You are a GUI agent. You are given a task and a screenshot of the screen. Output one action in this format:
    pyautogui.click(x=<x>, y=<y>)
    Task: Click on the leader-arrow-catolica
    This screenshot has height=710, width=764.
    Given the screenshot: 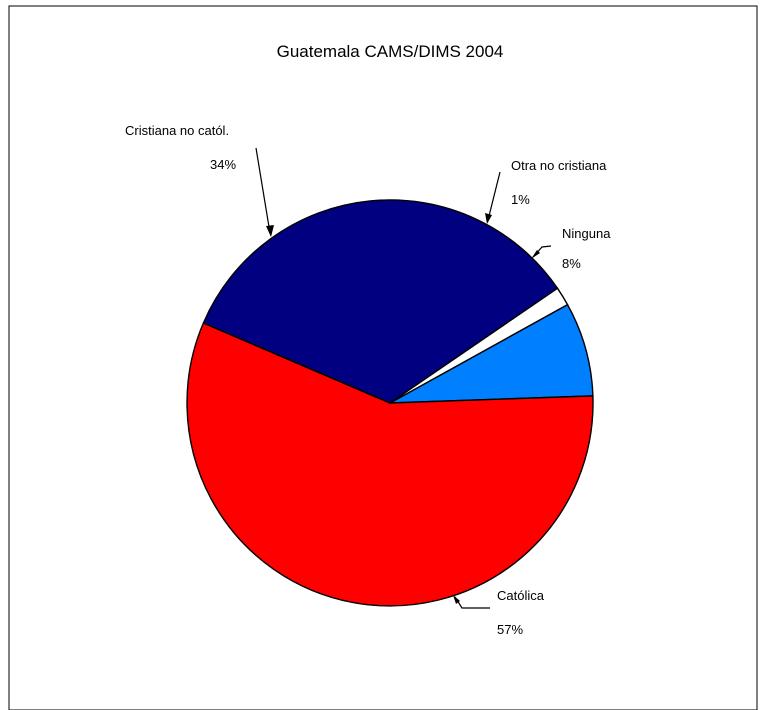 What is the action you would take?
    pyautogui.click(x=456, y=599)
    